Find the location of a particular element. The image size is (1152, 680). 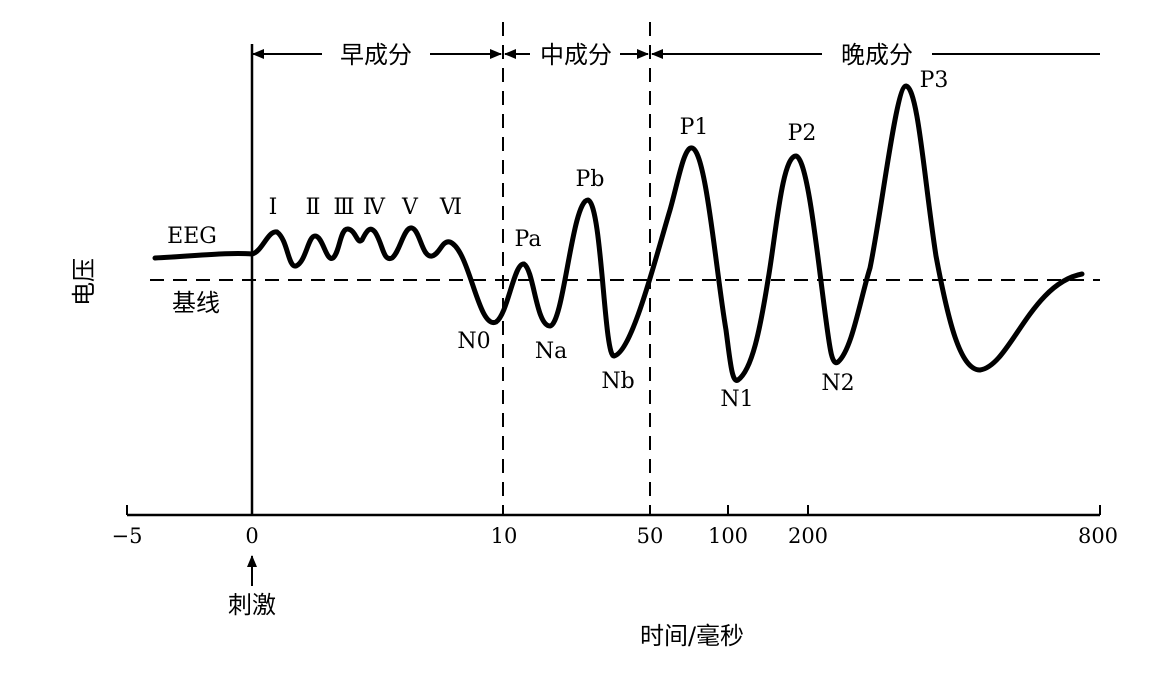

baseline-label: 基线 is located at coordinates (196, 303).